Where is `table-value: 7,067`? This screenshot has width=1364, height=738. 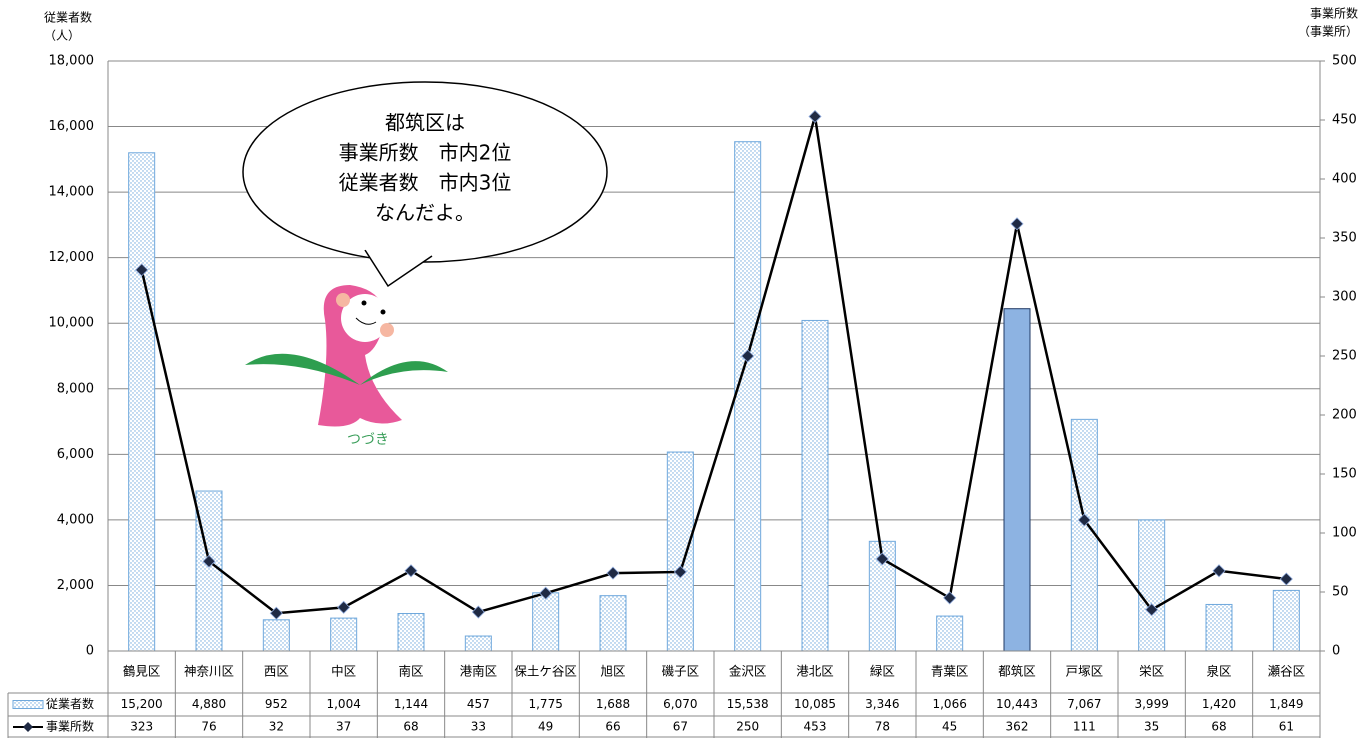 table-value: 7,067 is located at coordinates (1084, 704).